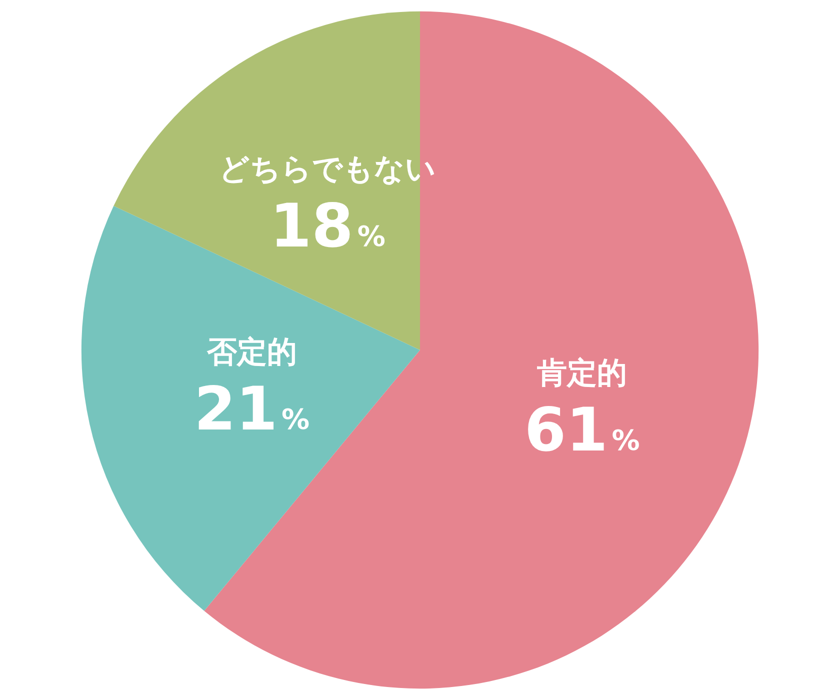  Describe the element at coordinates (582, 373) in the screenshot. I see `slice-label: 肯定的` at that location.